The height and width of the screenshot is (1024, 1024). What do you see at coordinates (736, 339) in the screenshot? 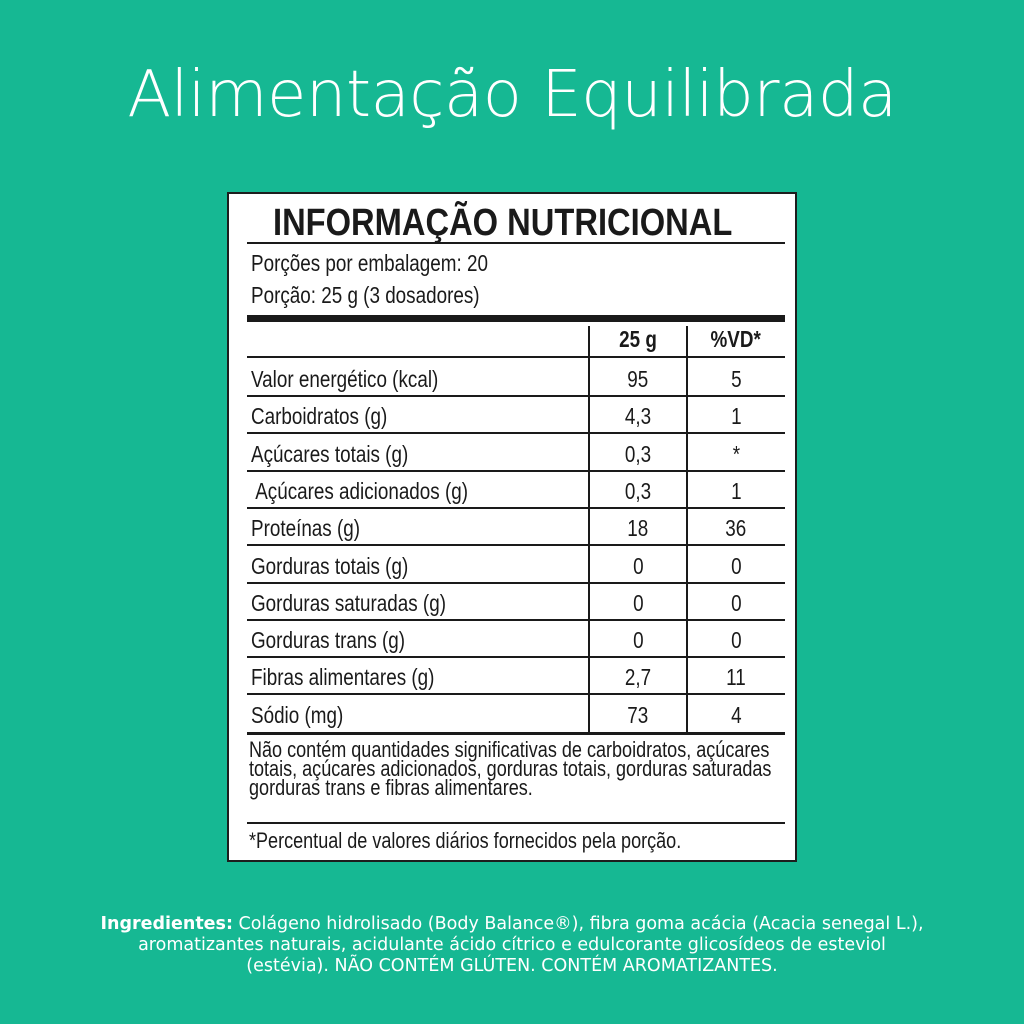
I see `column-header-dv: %VD*` at bounding box center [736, 339].